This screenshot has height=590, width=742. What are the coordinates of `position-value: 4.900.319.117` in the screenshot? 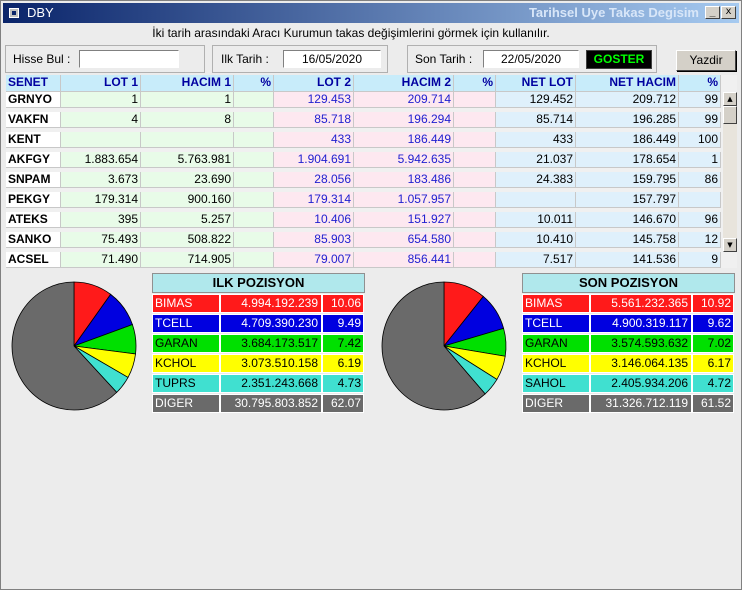 It's located at (641, 323).